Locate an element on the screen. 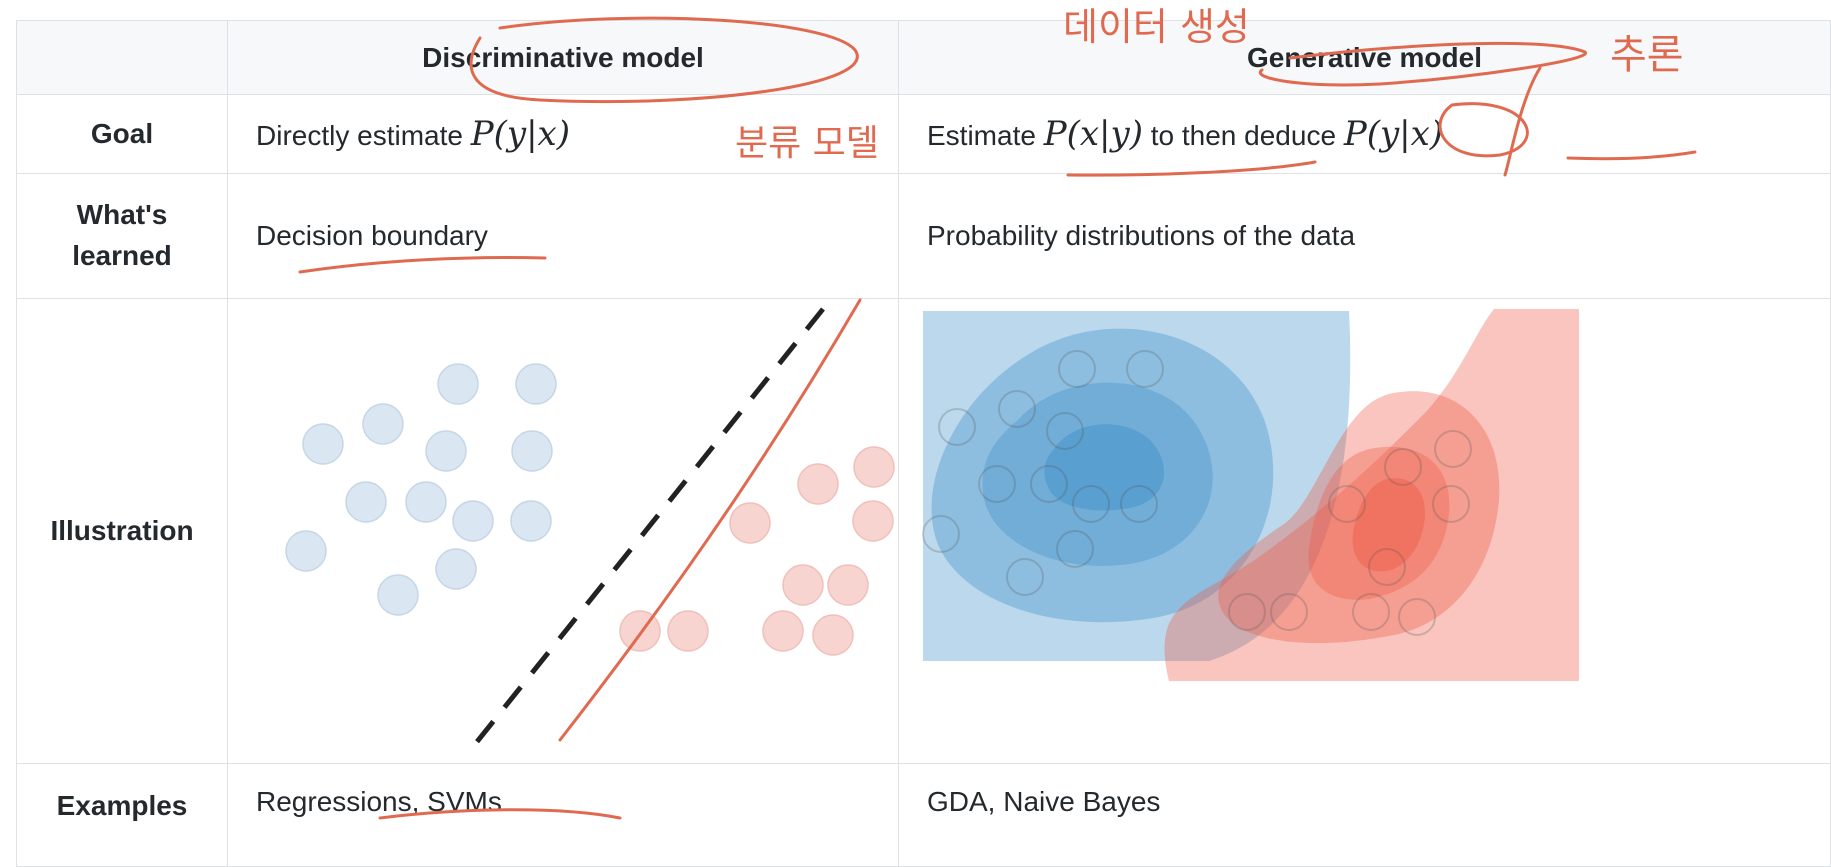 This screenshot has height=867, width=1831. goal-label: Goal is located at coordinates (122, 134).